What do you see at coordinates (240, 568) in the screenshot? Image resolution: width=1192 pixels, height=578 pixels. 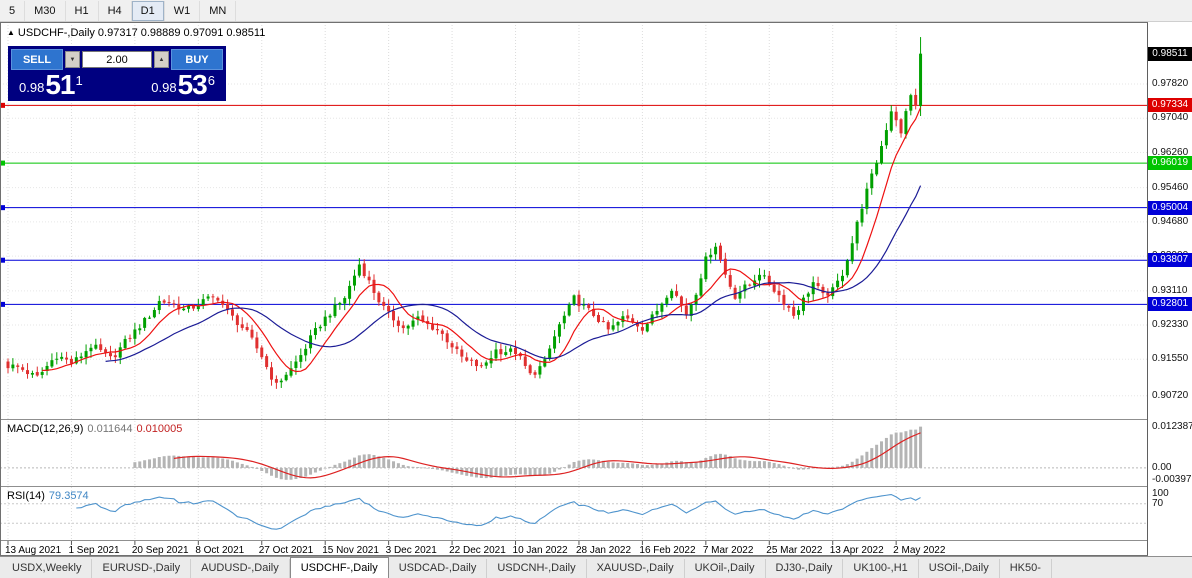 I see `chart-tab-audusd-daily: AUDUSD-,Daily` at bounding box center [240, 568].